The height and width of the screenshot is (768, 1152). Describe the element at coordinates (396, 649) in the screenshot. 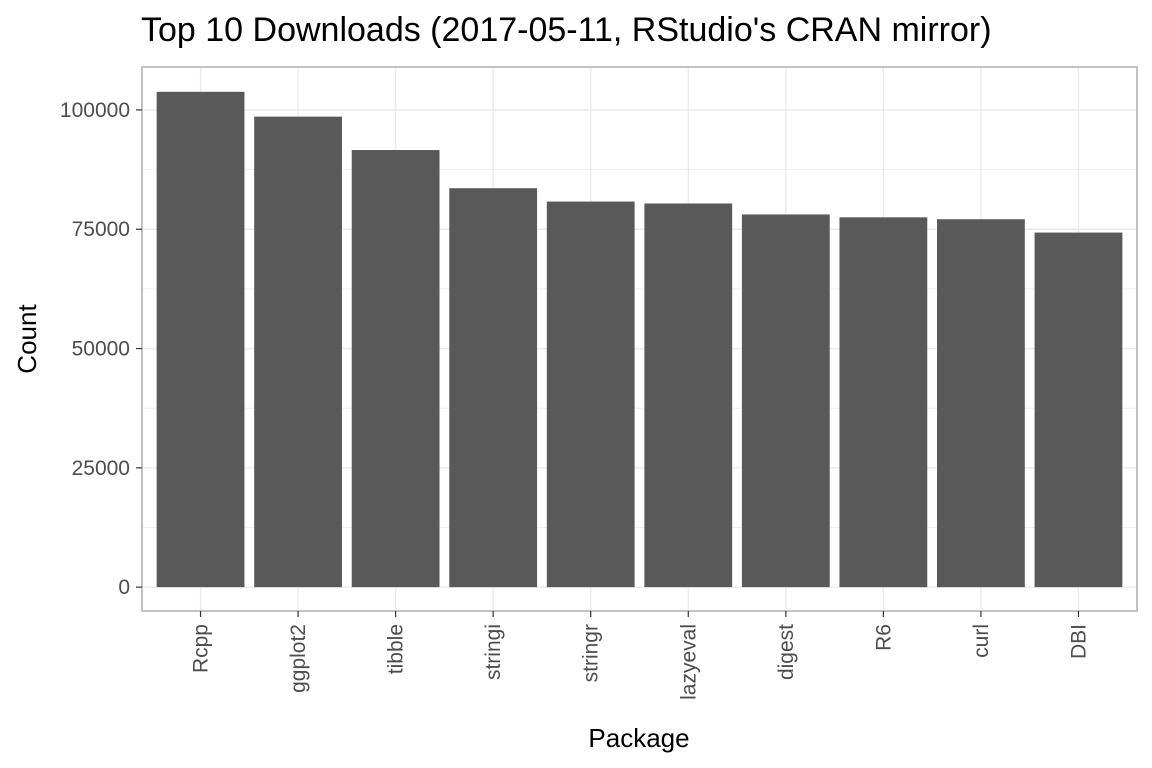

I see `x-tick-label: tibble` at that location.